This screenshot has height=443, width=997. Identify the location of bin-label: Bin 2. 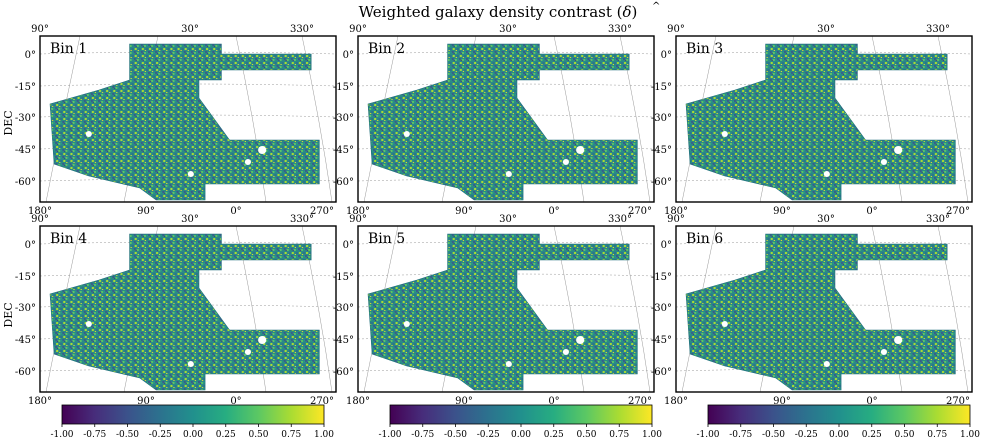
(386, 49).